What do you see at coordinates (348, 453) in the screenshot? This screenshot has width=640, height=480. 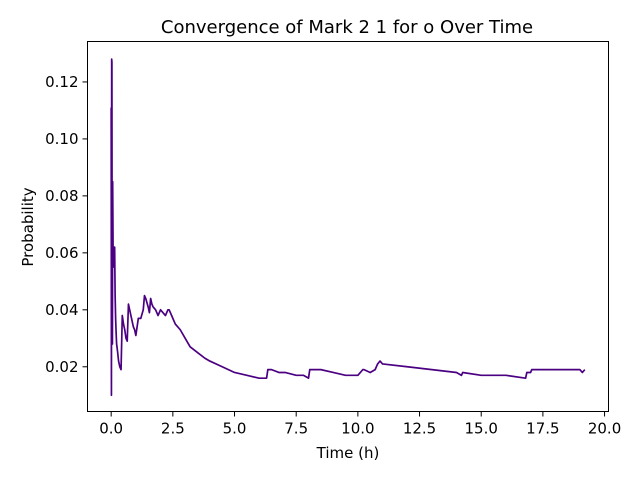 I see `x-axis-label: Time (h)` at bounding box center [348, 453].